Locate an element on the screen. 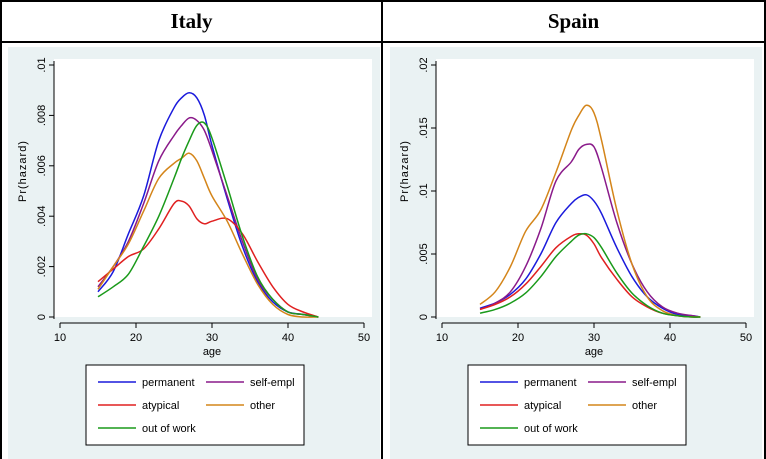  spain-x-tick-label: 50 is located at coordinates (746, 338).